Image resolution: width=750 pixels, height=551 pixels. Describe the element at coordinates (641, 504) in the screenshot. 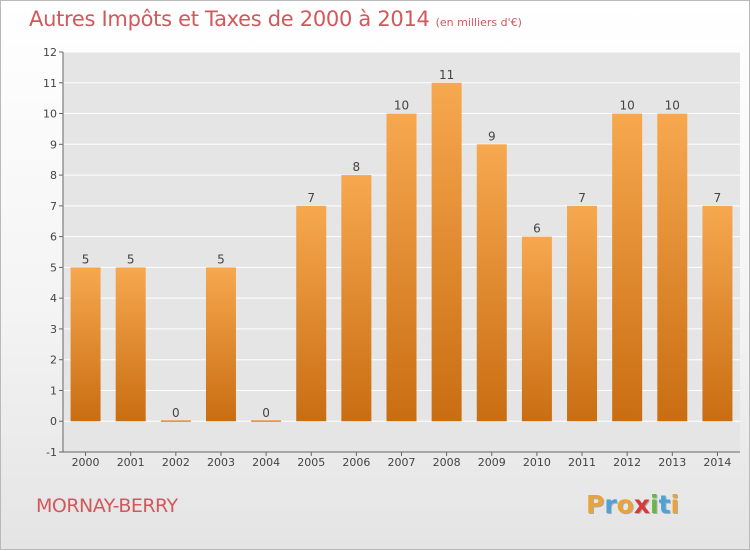

I see `logo-letter: x` at that location.